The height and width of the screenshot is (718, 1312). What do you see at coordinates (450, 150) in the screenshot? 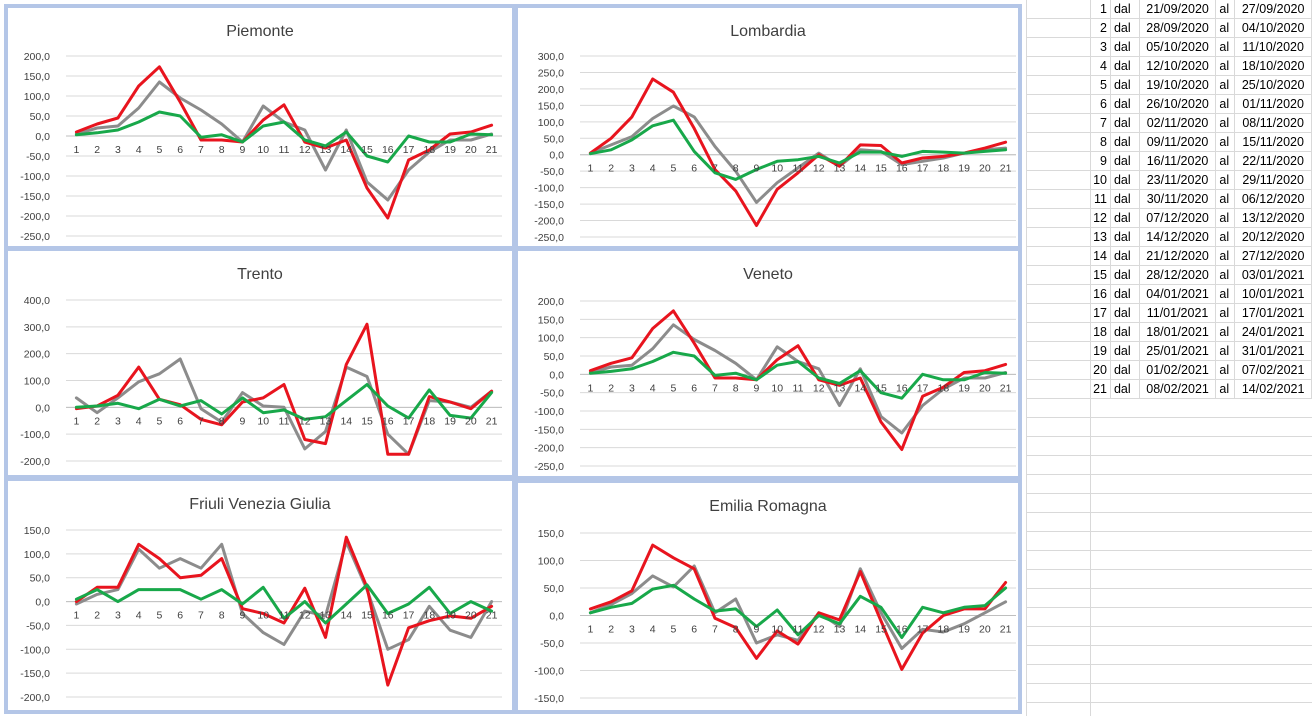
I see `x-tick-label: 19` at bounding box center [450, 150].